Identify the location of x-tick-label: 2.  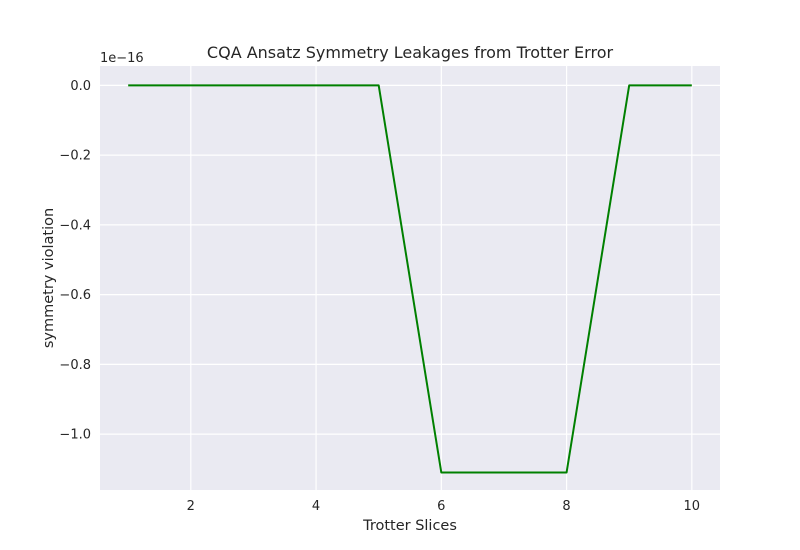
(191, 506).